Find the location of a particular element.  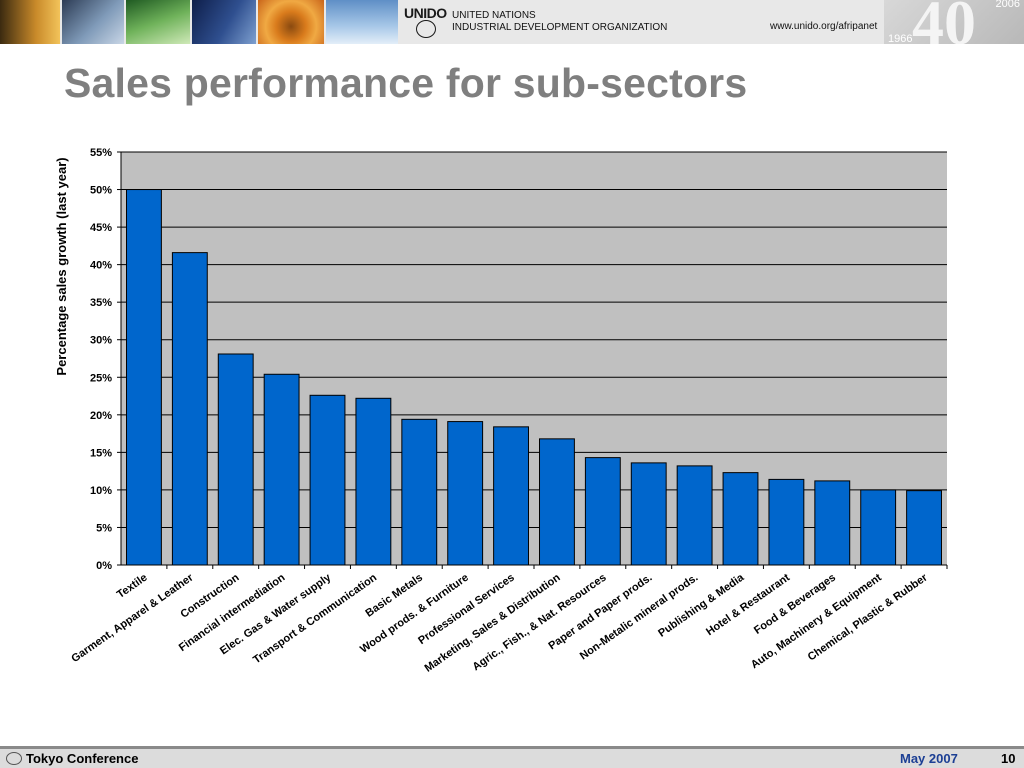

org-name-line2: INDUSTRIAL DEVELOPMENT ORGANIZATION is located at coordinates (560, 27).